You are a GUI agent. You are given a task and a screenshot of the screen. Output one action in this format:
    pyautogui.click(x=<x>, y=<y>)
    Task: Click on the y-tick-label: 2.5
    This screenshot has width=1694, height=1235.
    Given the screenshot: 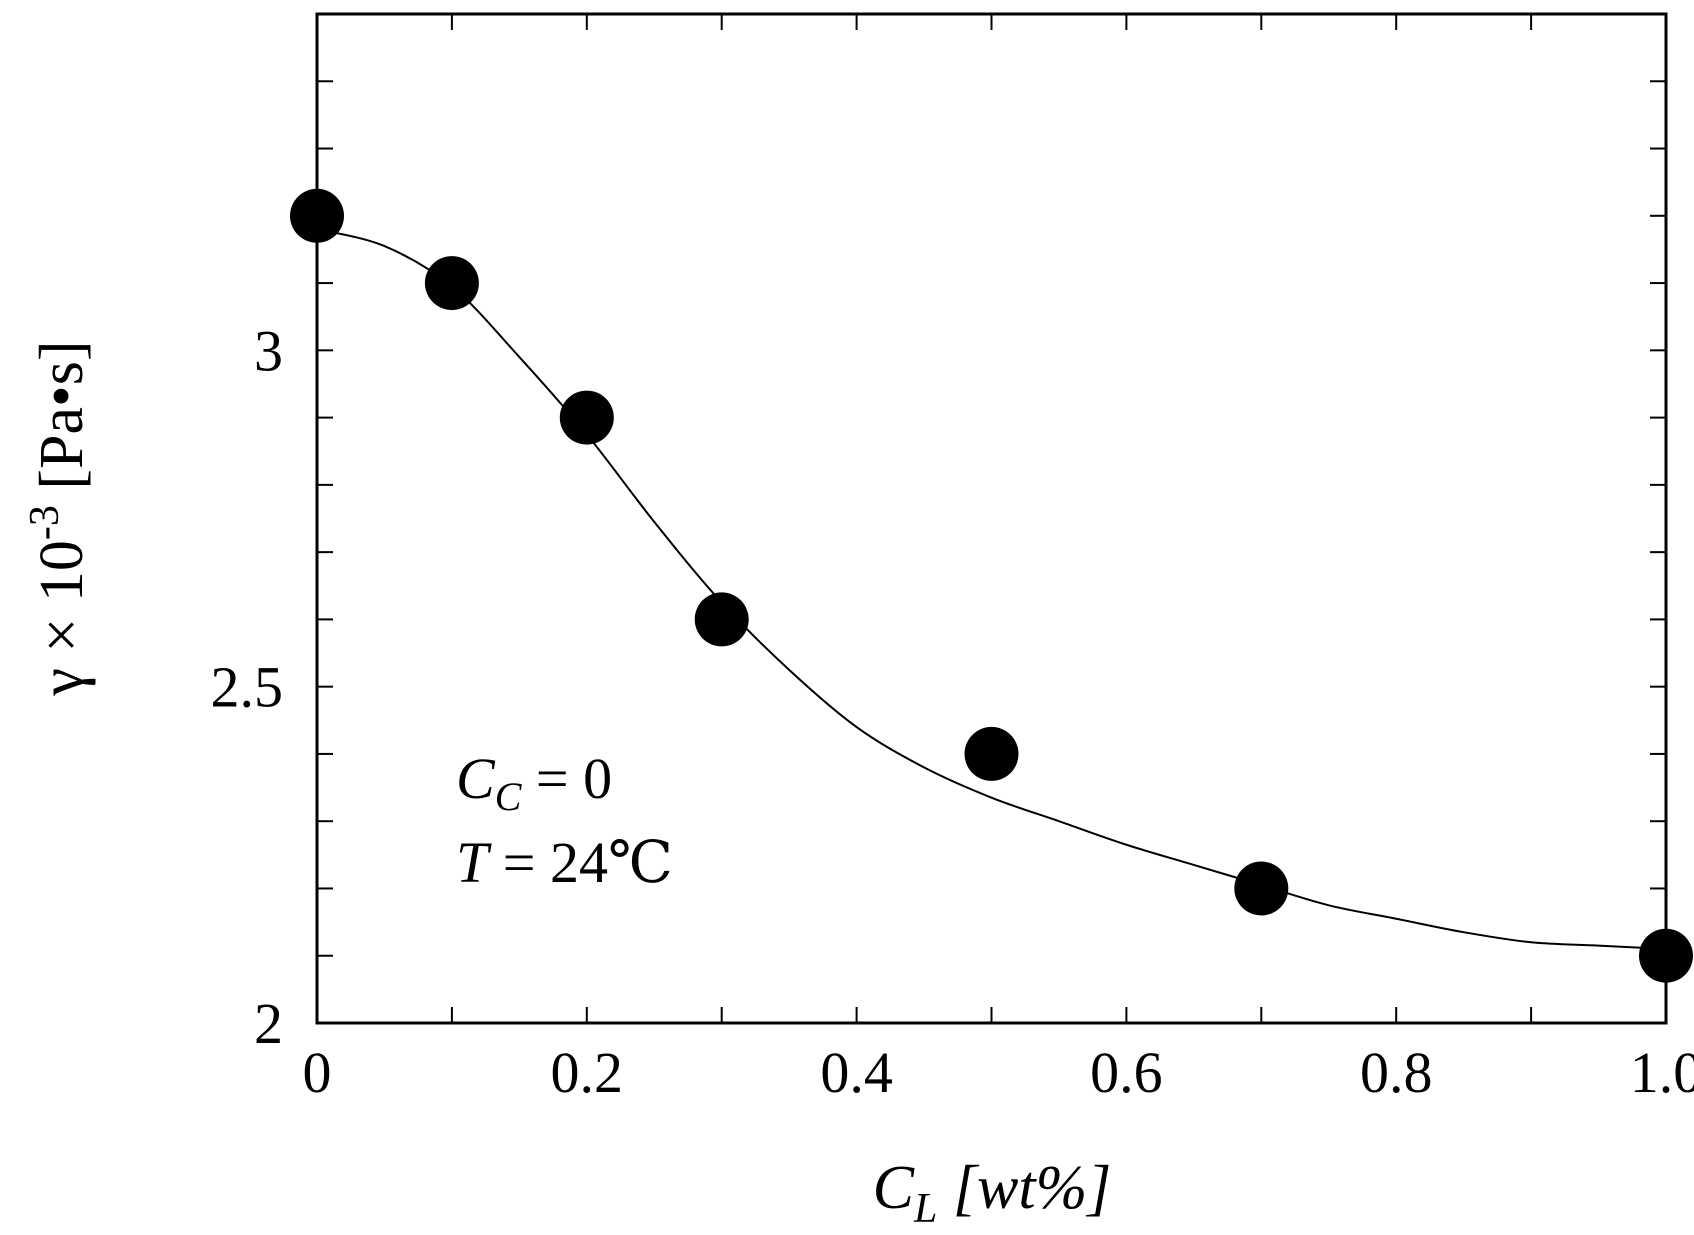 What is the action you would take?
    pyautogui.click(x=247, y=687)
    